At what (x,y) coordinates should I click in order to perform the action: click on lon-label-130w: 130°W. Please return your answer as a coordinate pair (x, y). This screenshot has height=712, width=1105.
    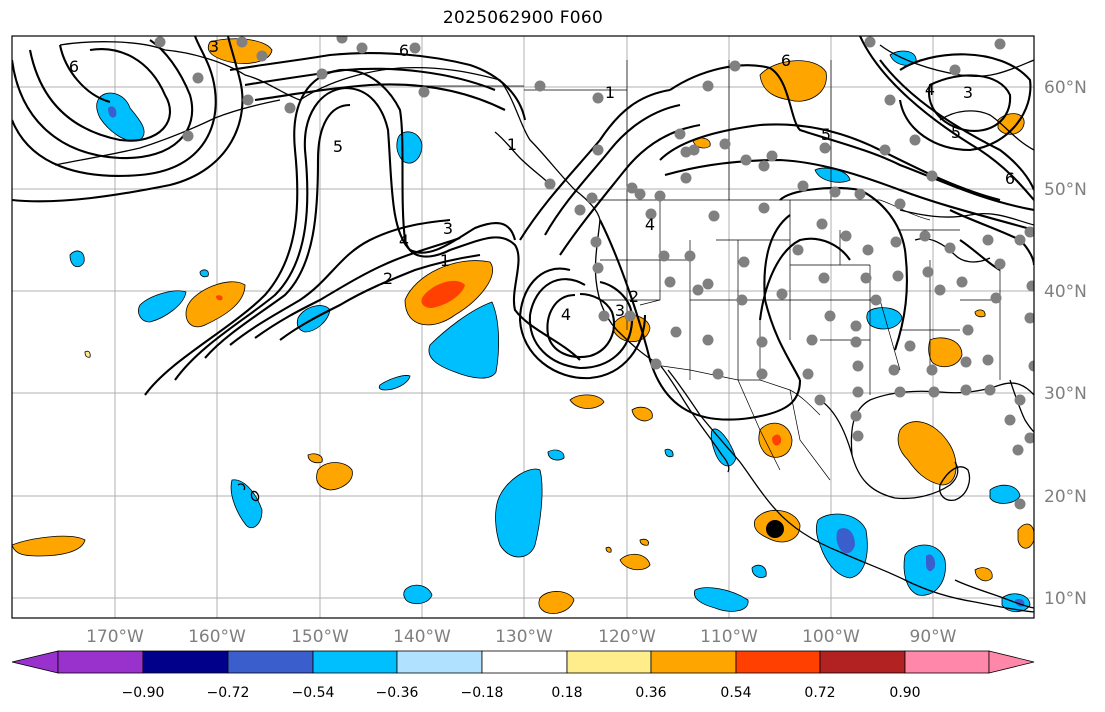
    Looking at the image, I should click on (524, 637).